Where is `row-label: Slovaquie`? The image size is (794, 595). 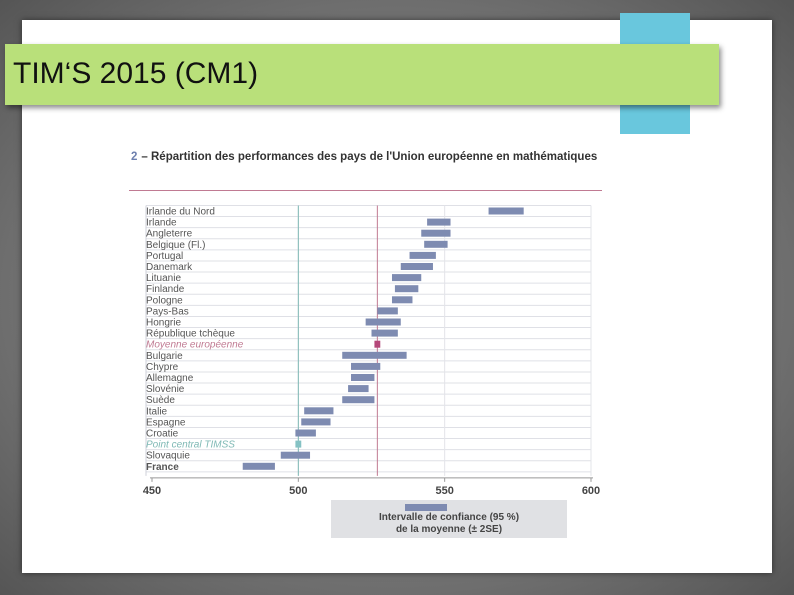 row-label: Slovaquie is located at coordinates (168, 456).